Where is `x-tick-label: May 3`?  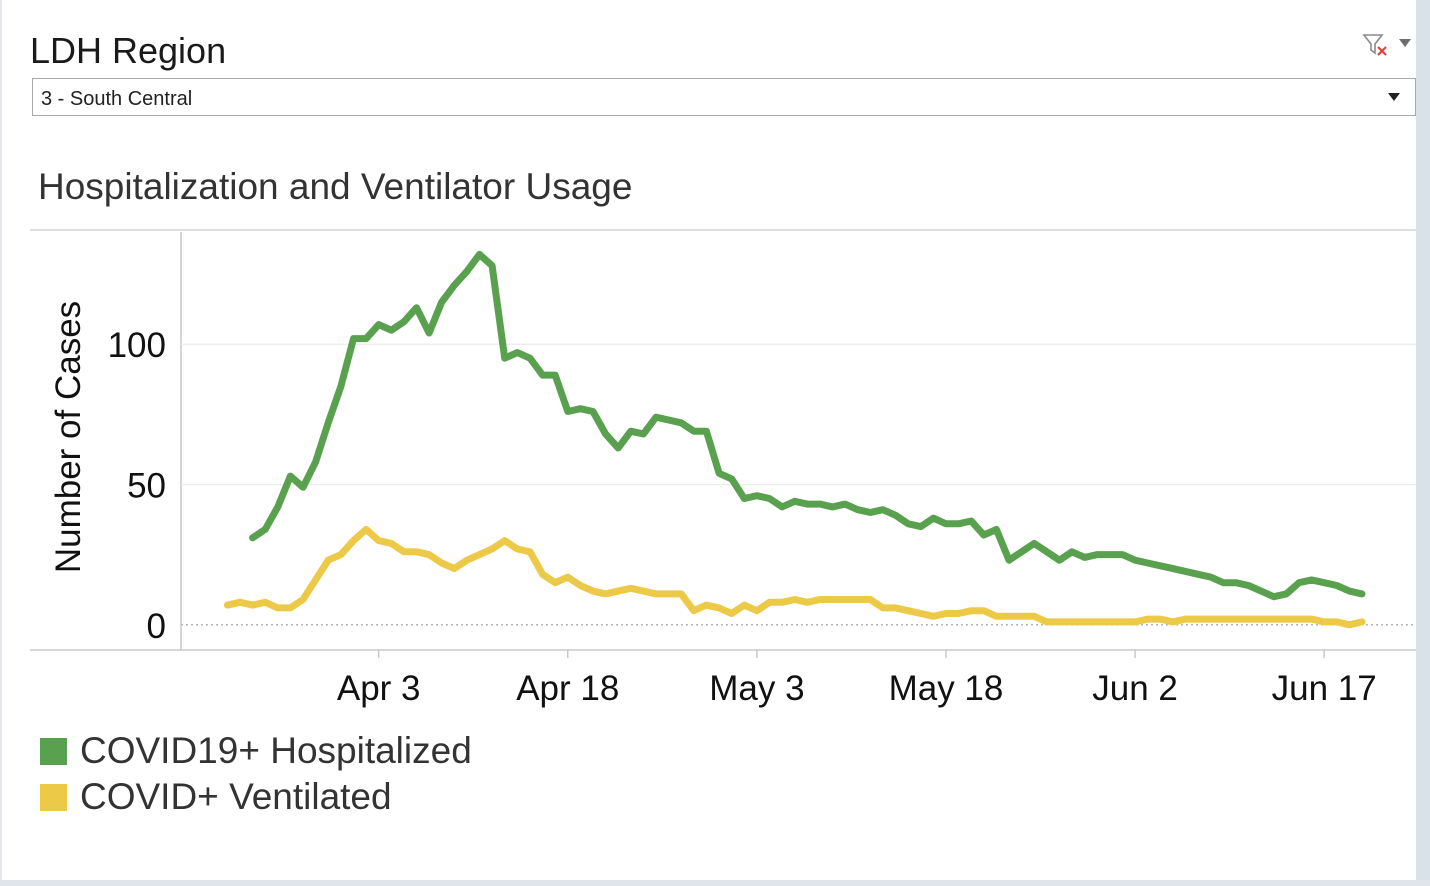
x-tick-label: May 3 is located at coordinates (756, 688).